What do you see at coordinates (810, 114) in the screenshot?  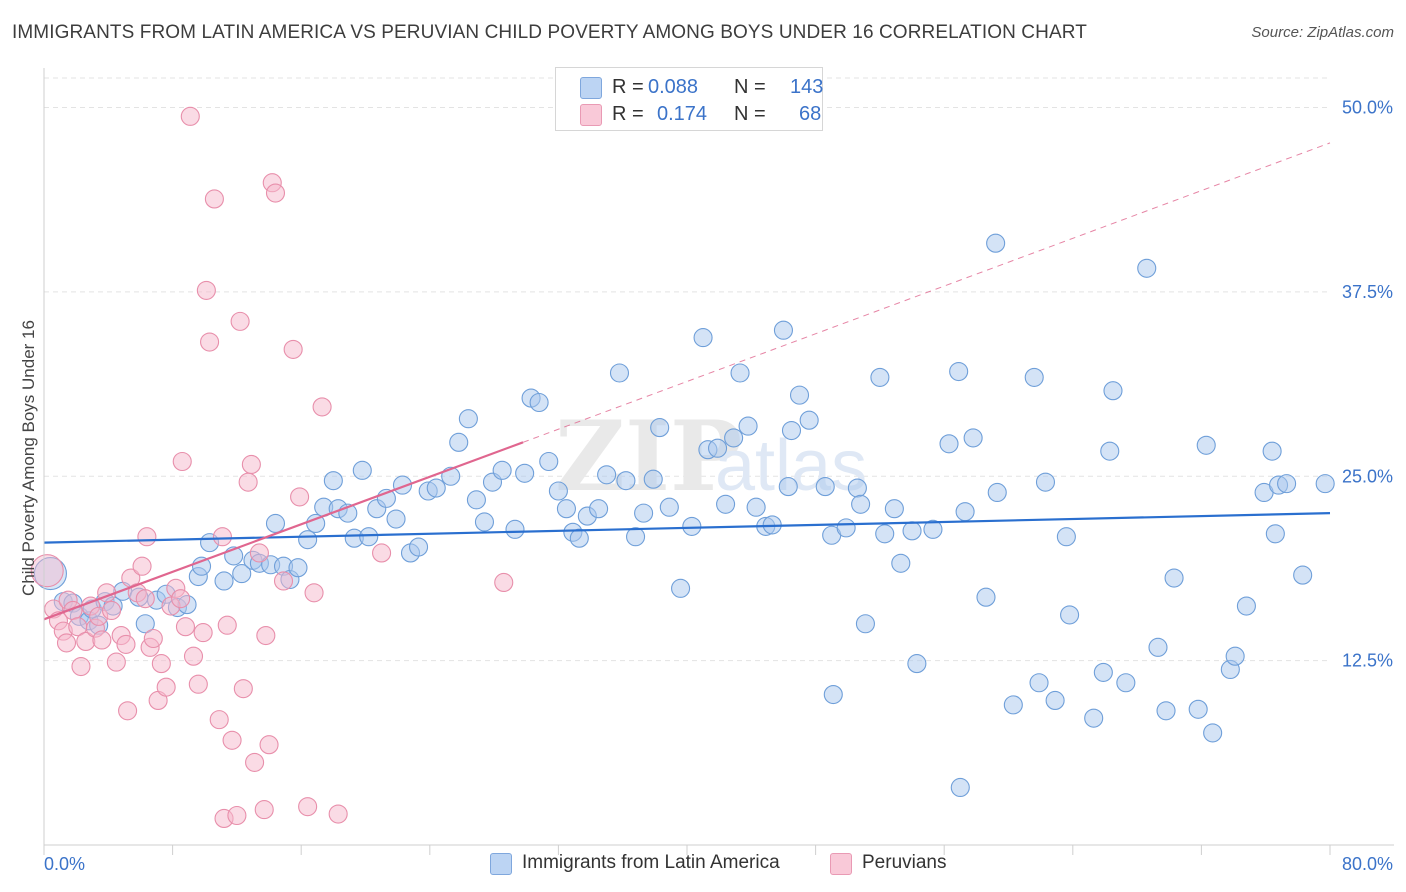 I see `legend-n-value: 68` at bounding box center [810, 114].